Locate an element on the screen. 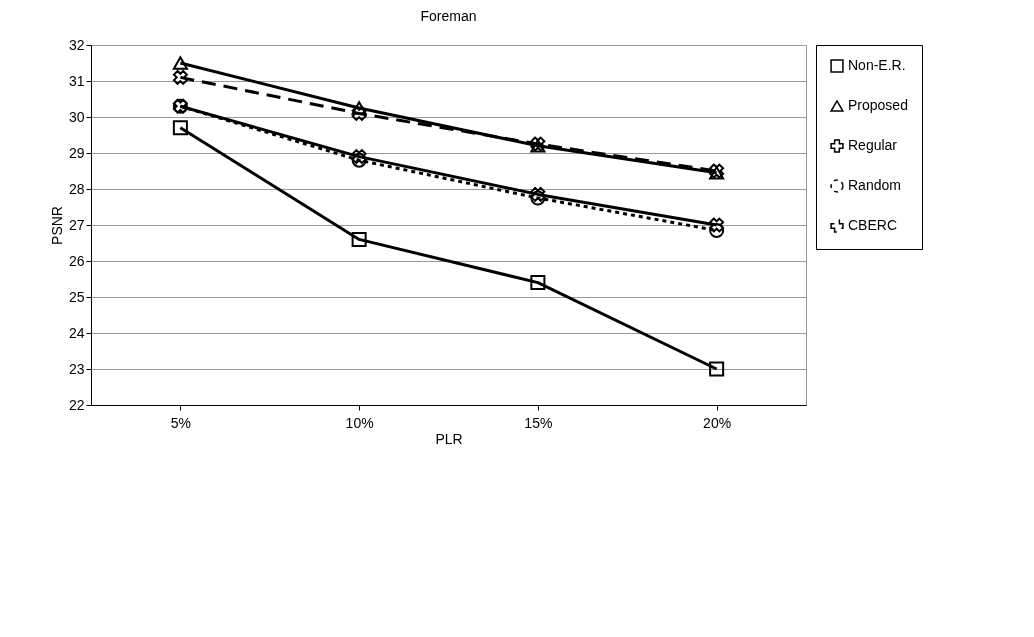  y-tick-label: 32 is located at coordinates (76, 44).